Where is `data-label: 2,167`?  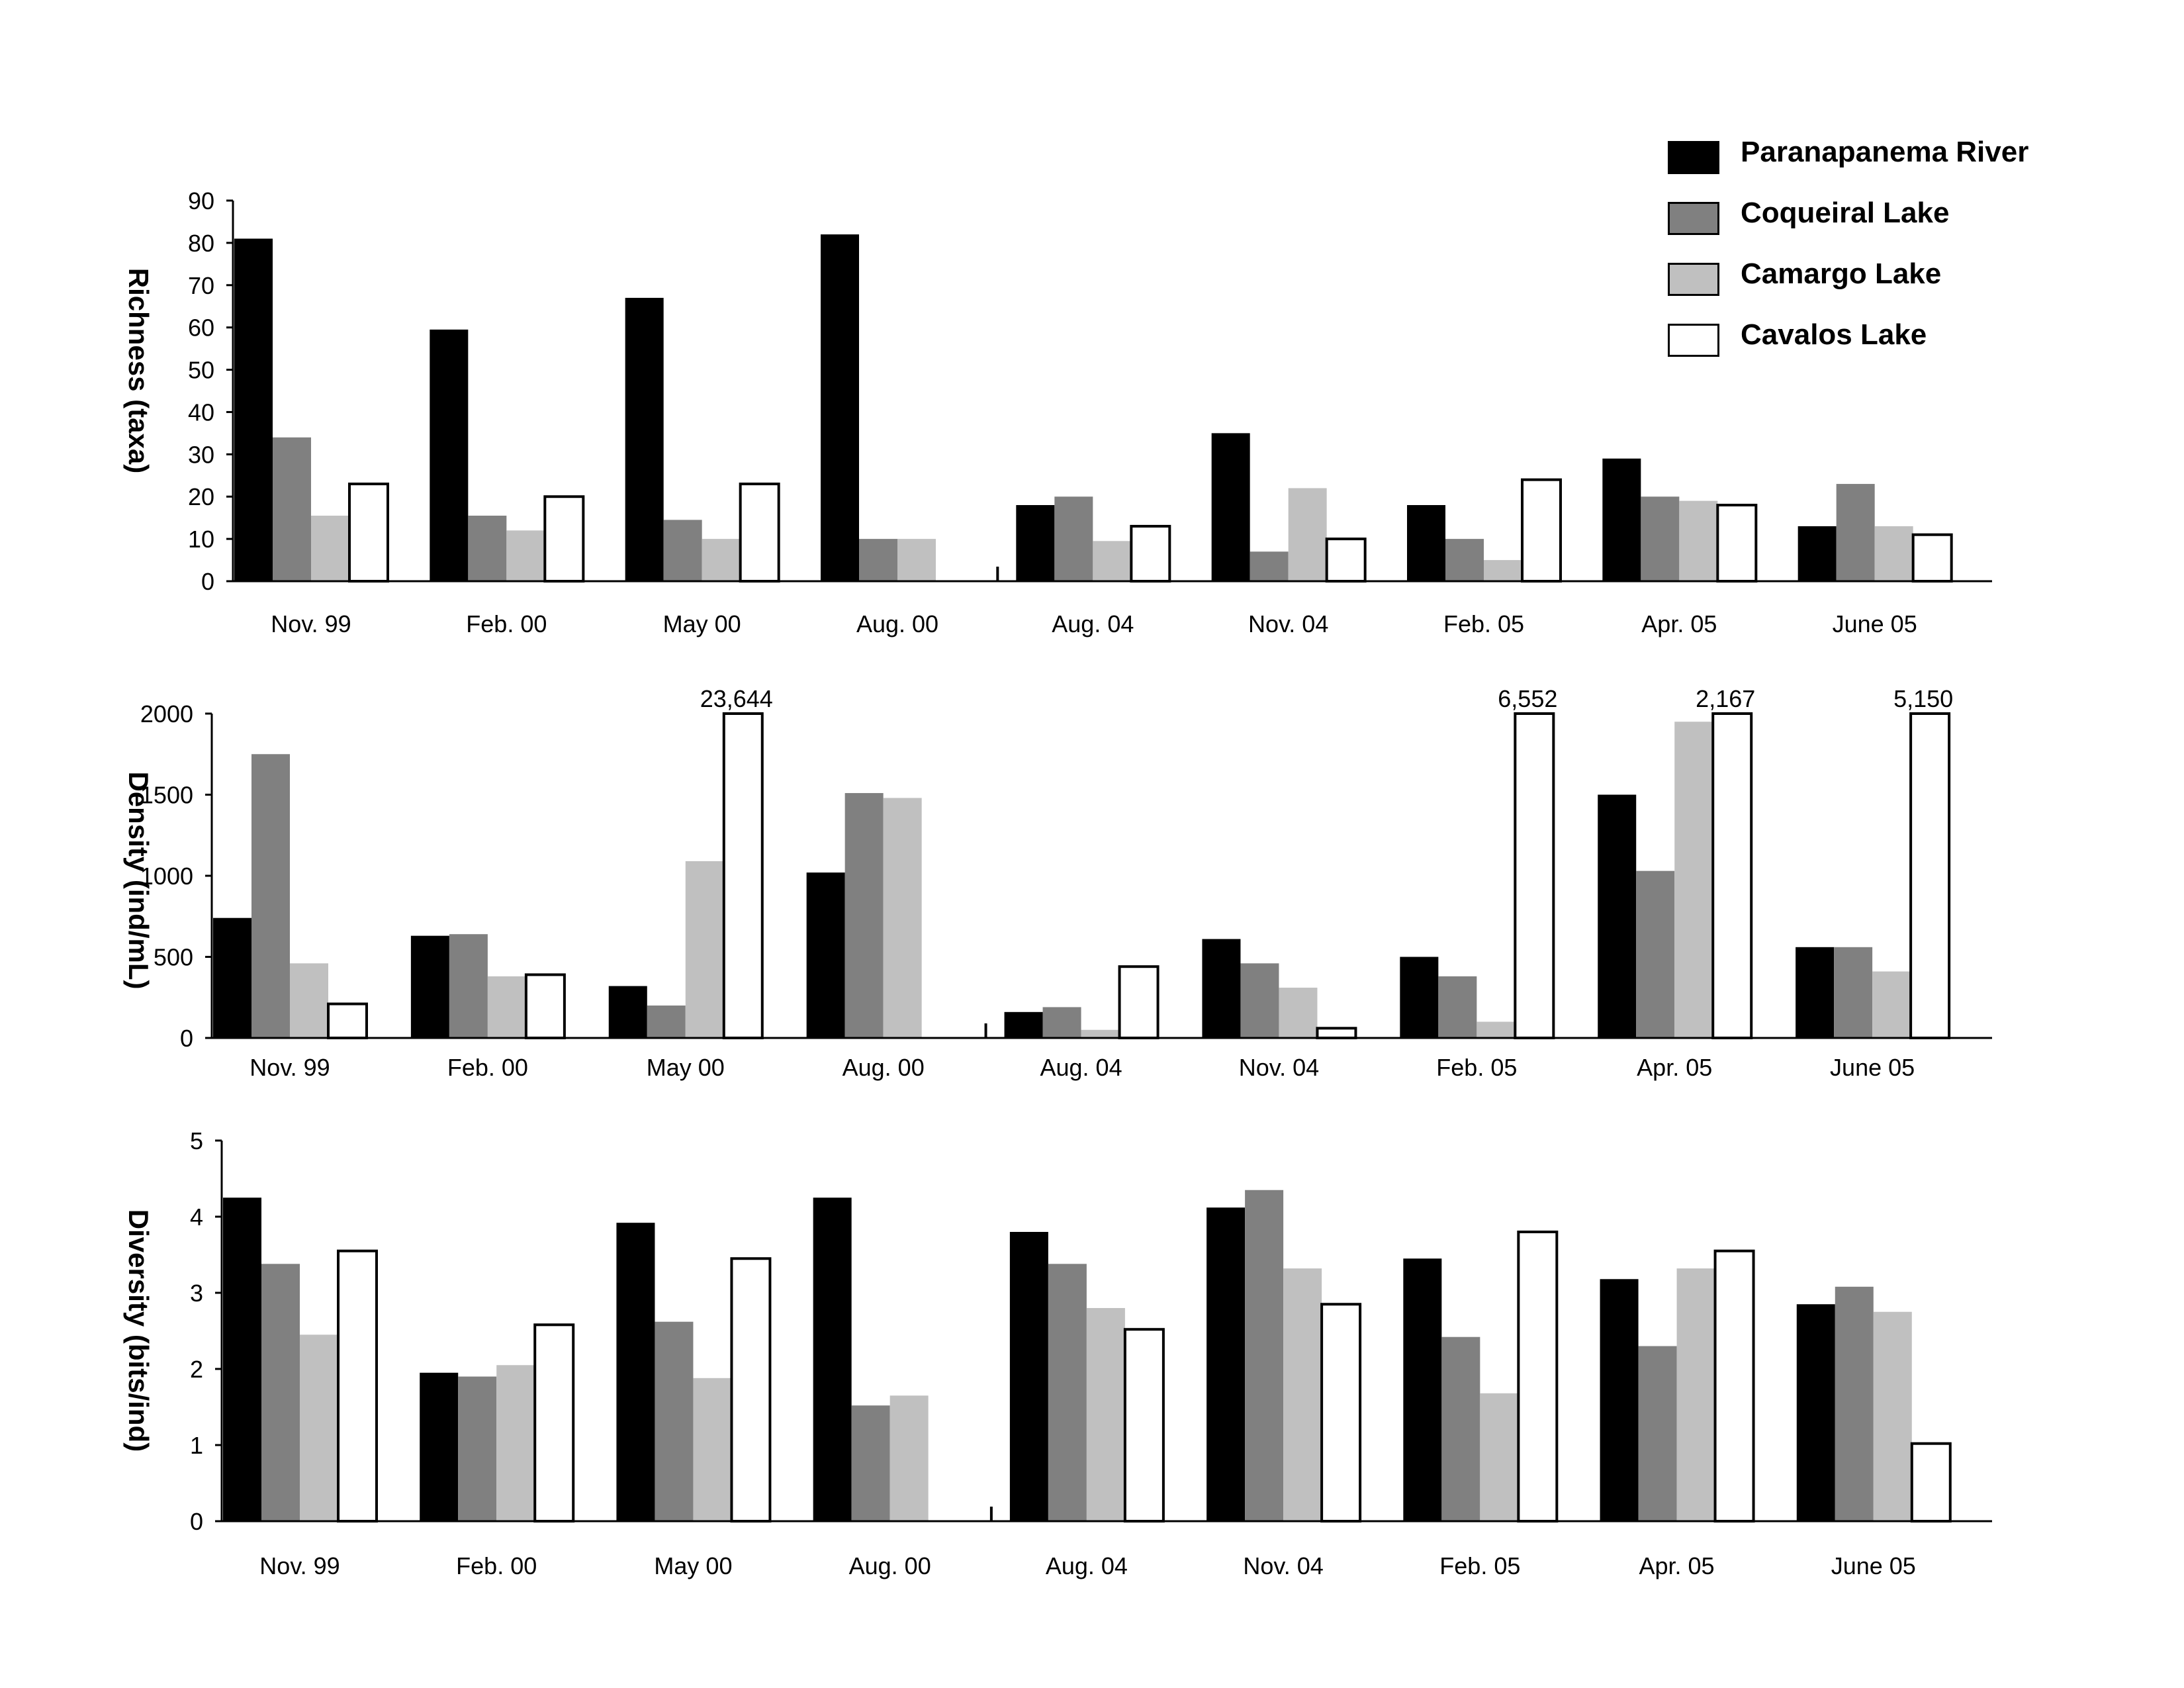 data-label: 2,167 is located at coordinates (1726, 698).